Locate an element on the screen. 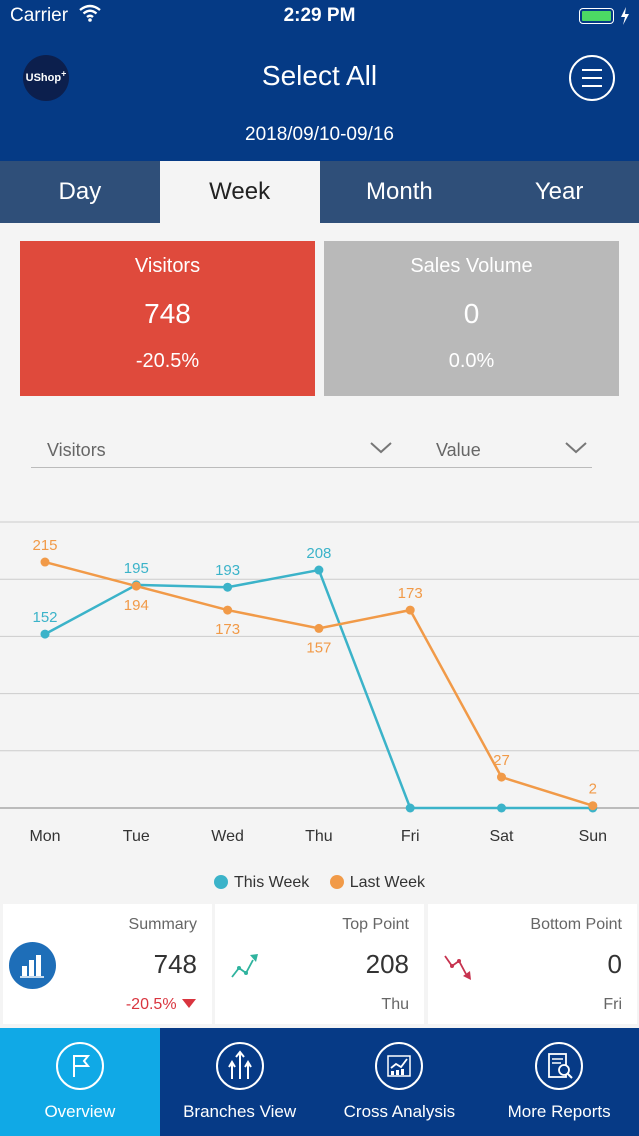 This screenshot has height=1136, width=639. summary-change-row: -20.5% is located at coordinates (161, 1005).